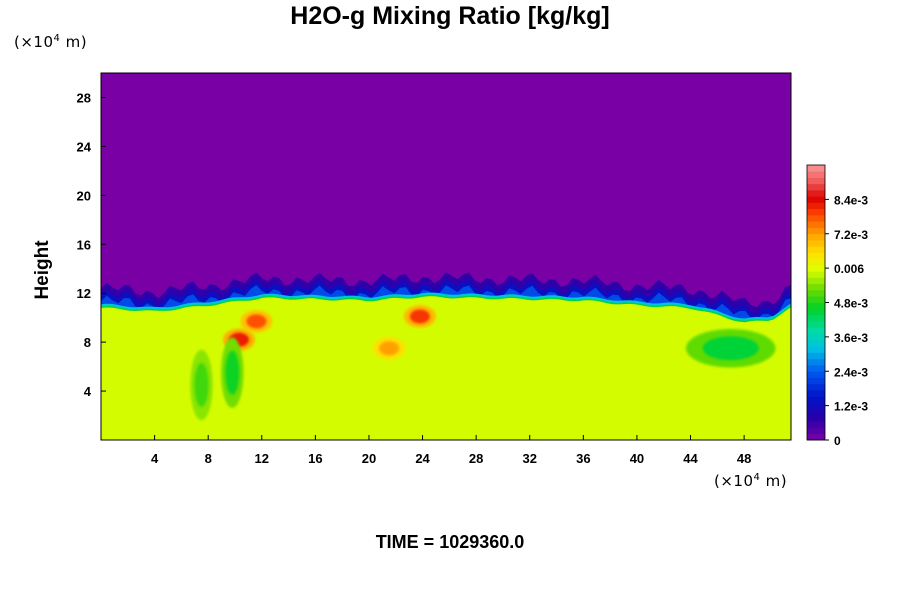 This screenshot has height=600, width=900. Describe the element at coordinates (450, 16) in the screenshot. I see `chart-title: H2O-g Mixing Ratio [kg/kg]` at that location.